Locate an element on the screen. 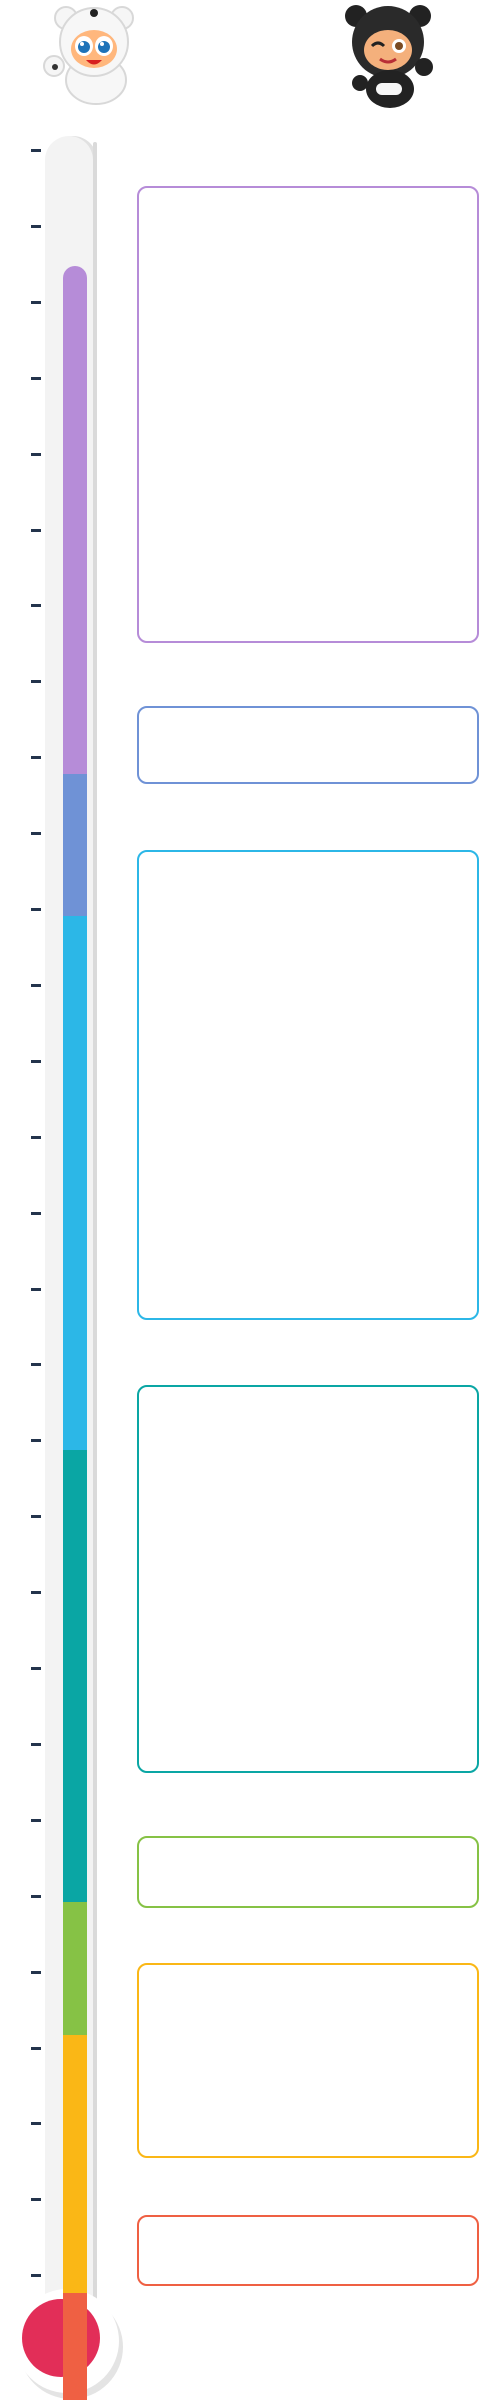 The height and width of the screenshot is (2400, 481). thermometer-segment-teal is located at coordinates (75, 1676).